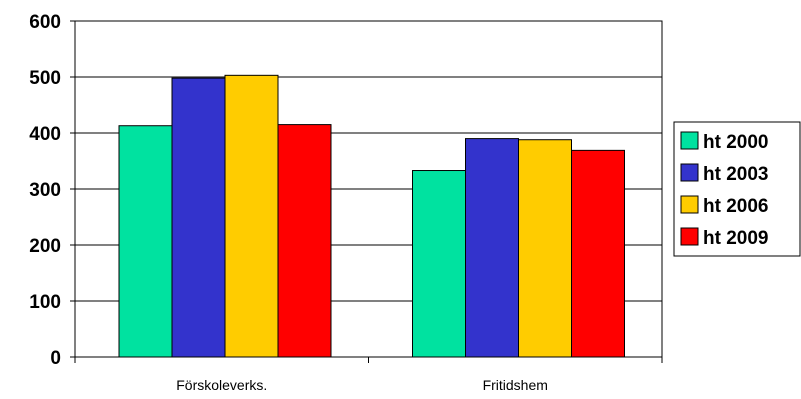  Describe the element at coordinates (735, 238) in the screenshot. I see `legend-label: ht 2009` at that location.